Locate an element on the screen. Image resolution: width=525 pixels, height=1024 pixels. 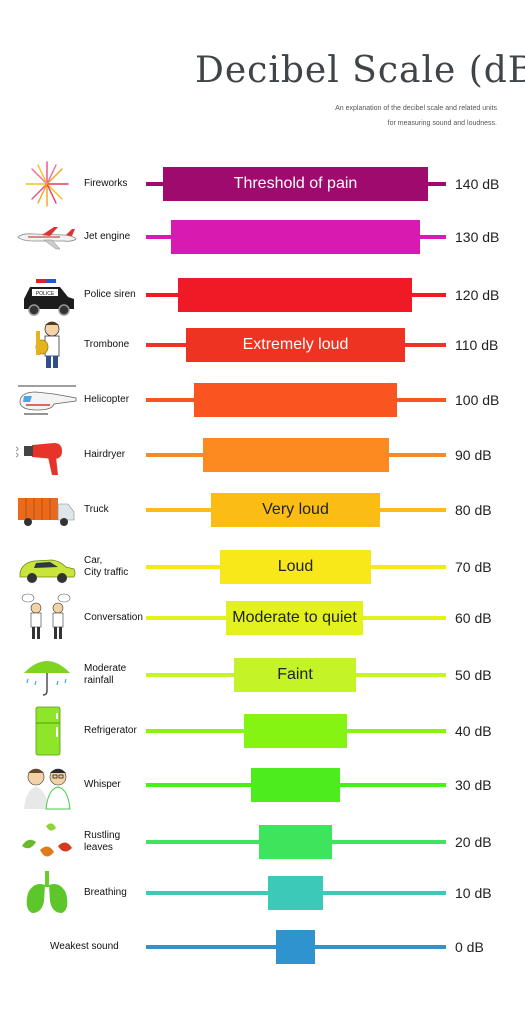
helicopter-icon is located at coordinates (47, 400).